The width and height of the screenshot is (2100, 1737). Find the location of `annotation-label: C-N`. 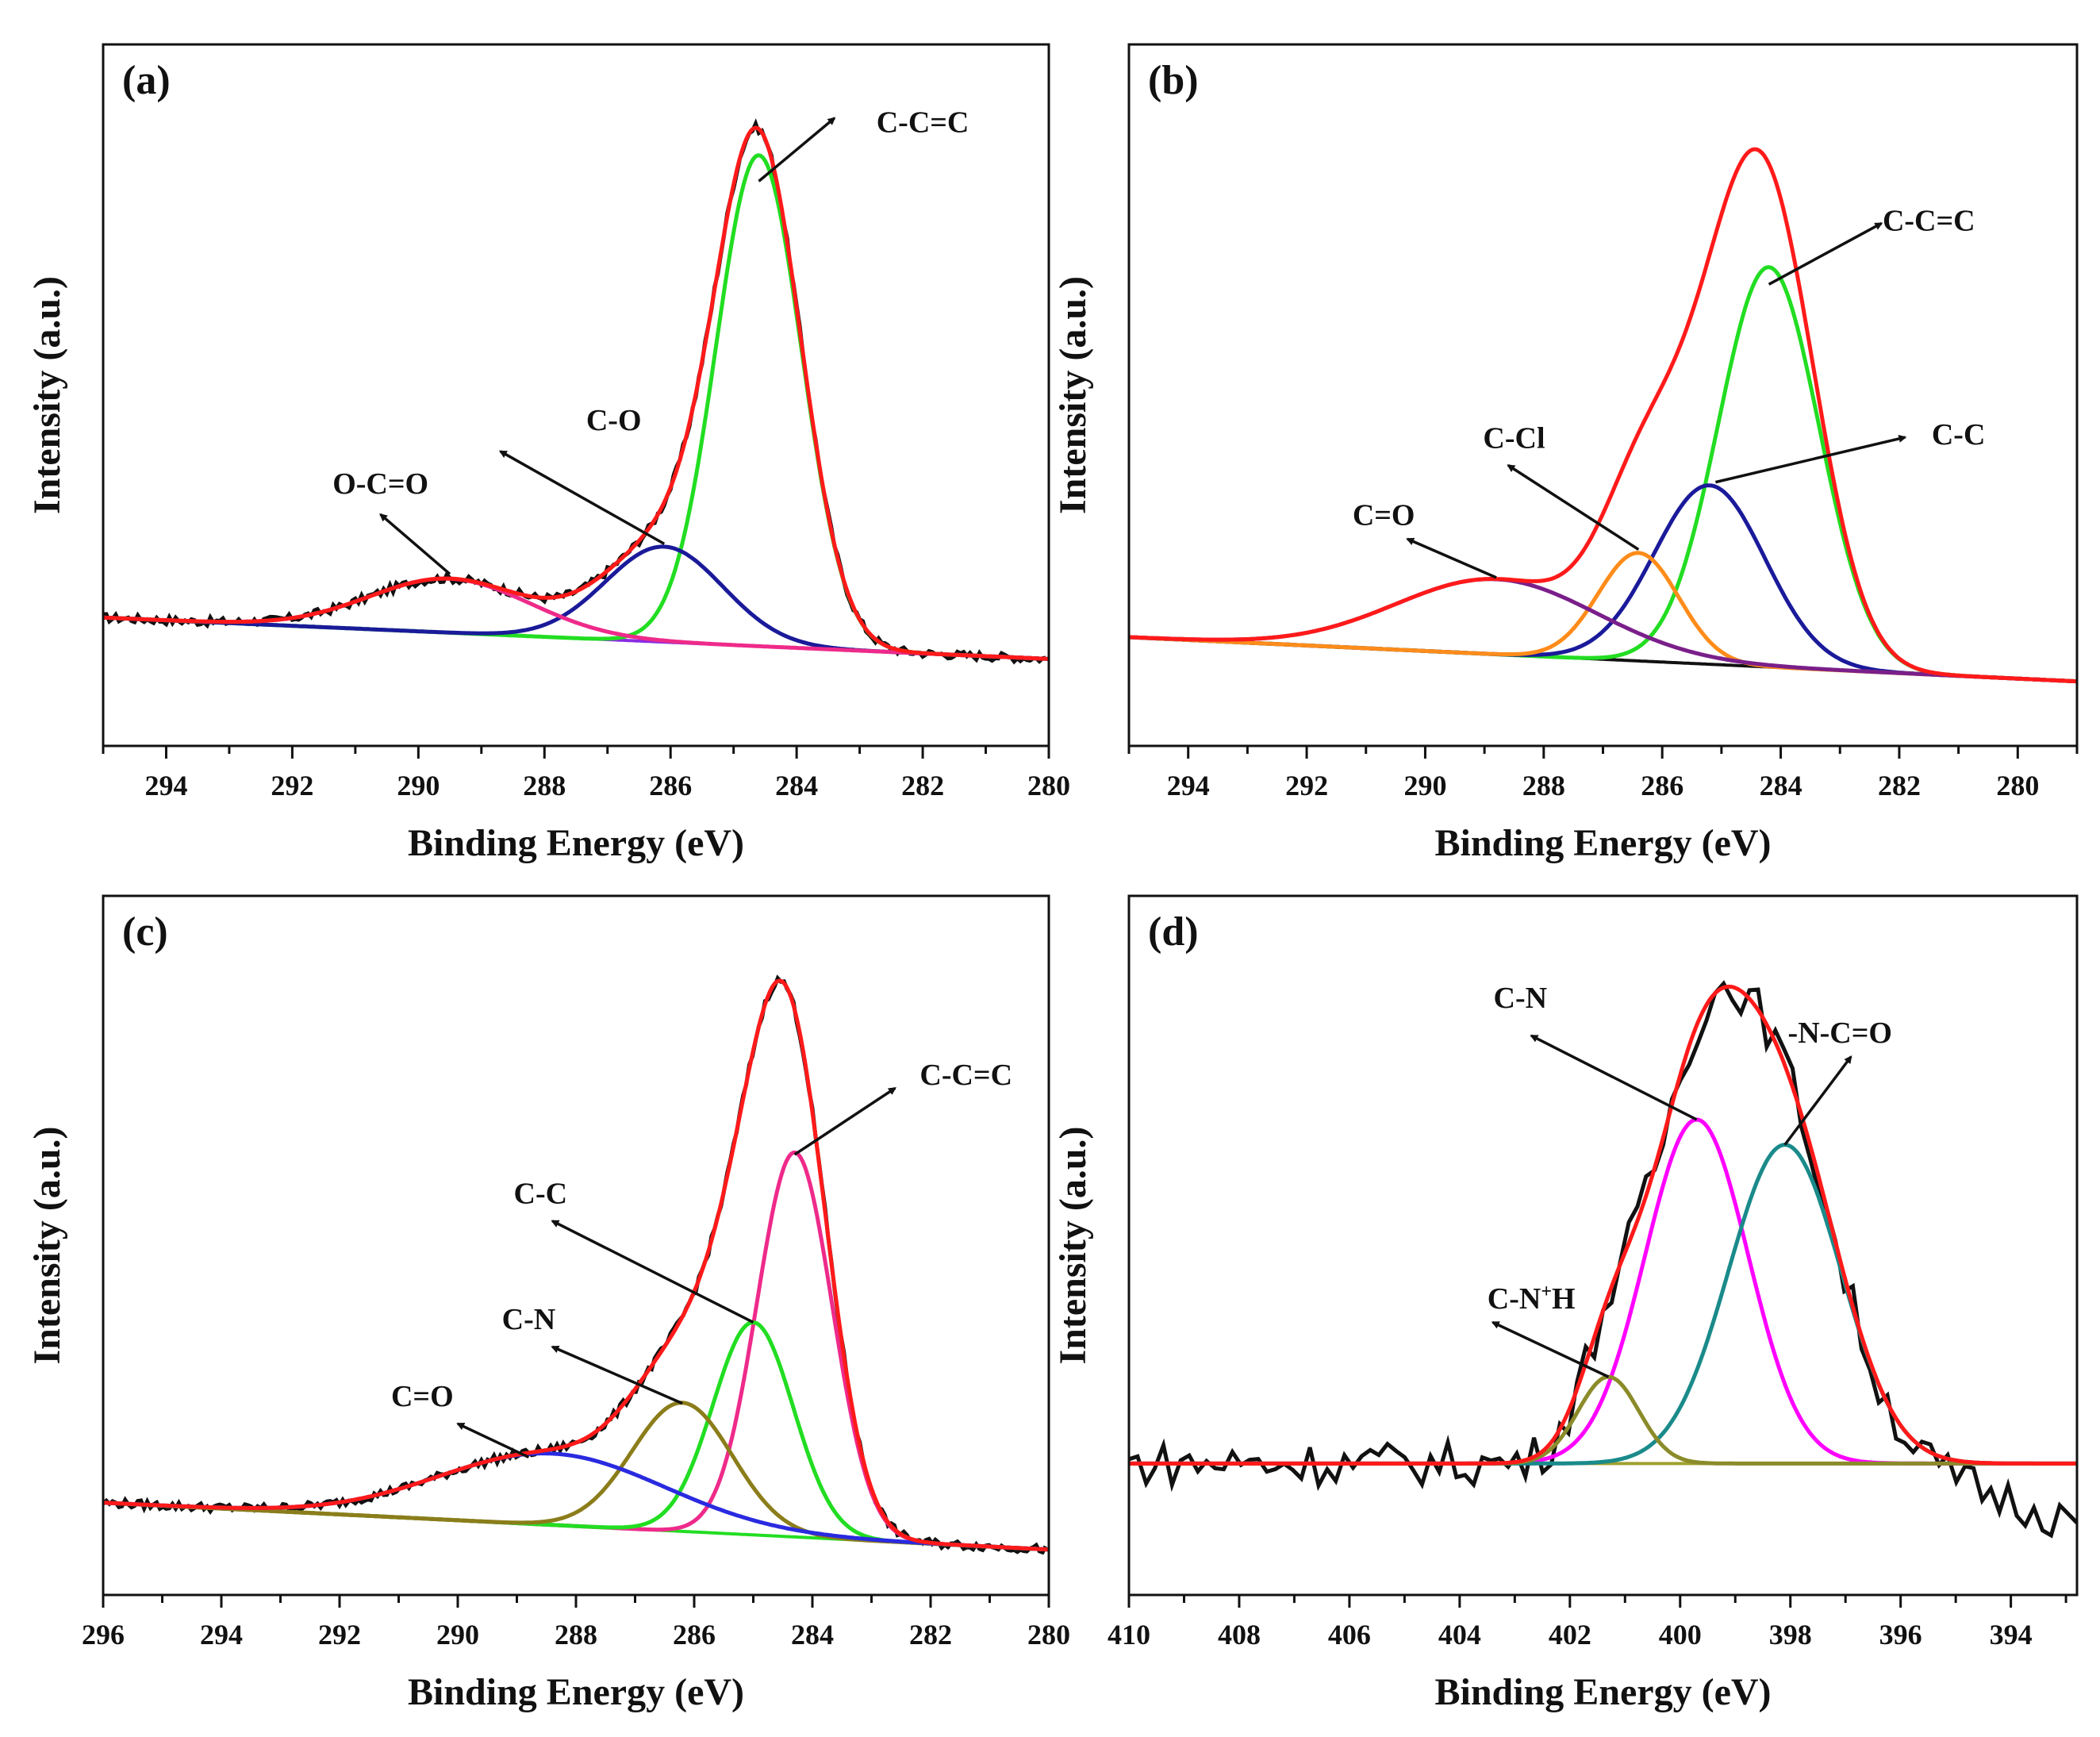

annotation-label: C-N is located at coordinates (1521, 998).